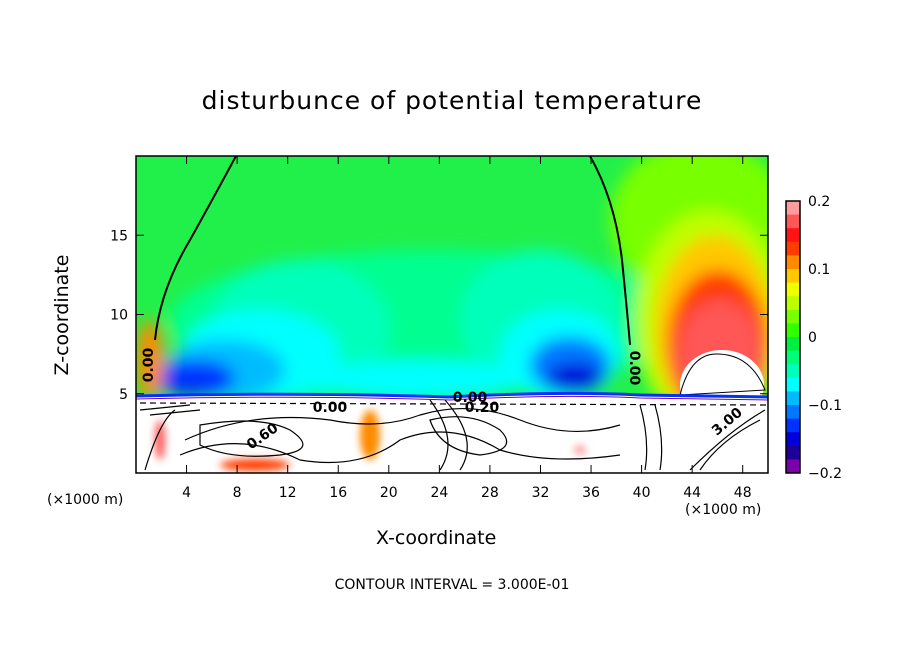 This screenshot has width=904, height=654. I want to click on x-unit-left: (×1000 m), so click(85, 500).